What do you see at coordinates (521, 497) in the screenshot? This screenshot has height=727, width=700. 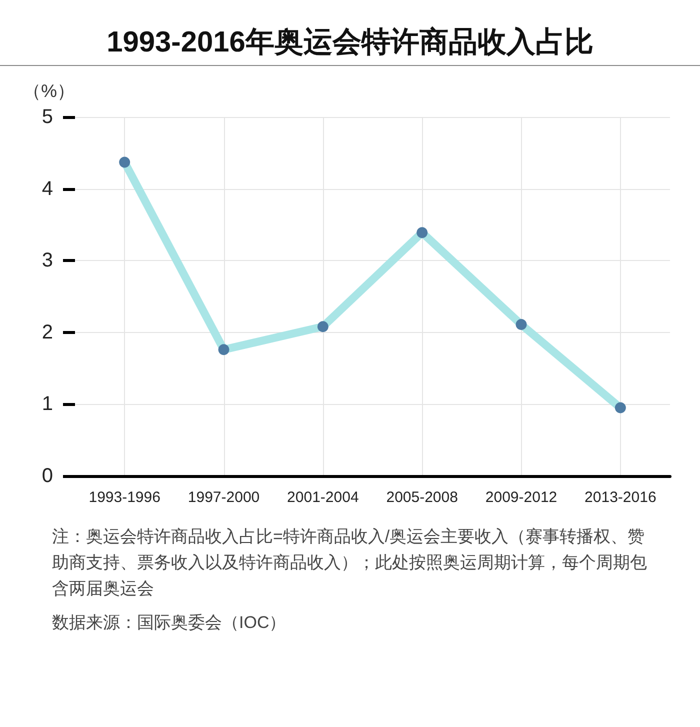 I see `x-tick-label: 2009-2012` at bounding box center [521, 497].